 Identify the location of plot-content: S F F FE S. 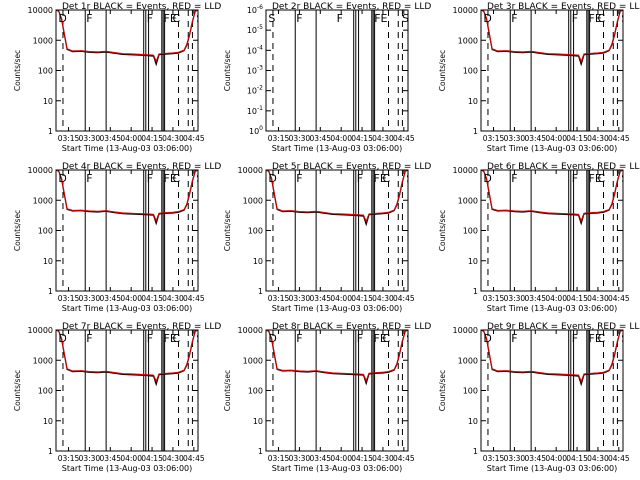
(338, 70).